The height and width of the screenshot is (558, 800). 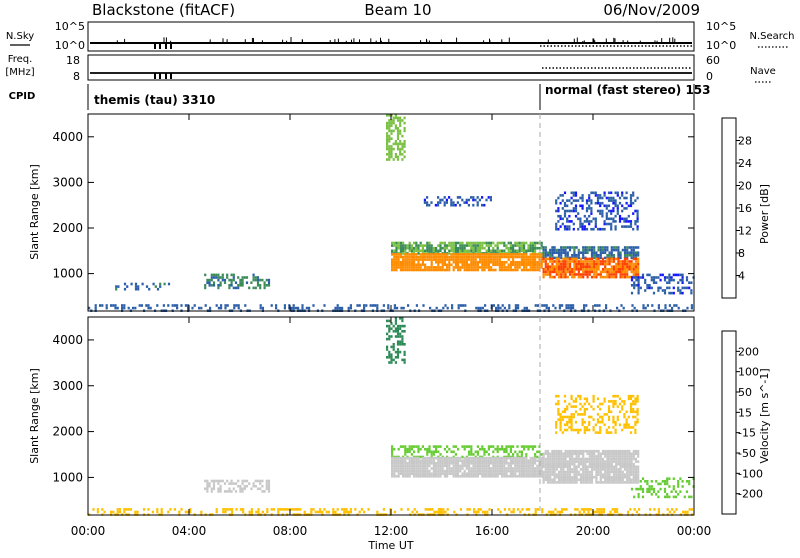 I want to click on velocity-colorbar-tick-label: -100, so click(x=750, y=473).